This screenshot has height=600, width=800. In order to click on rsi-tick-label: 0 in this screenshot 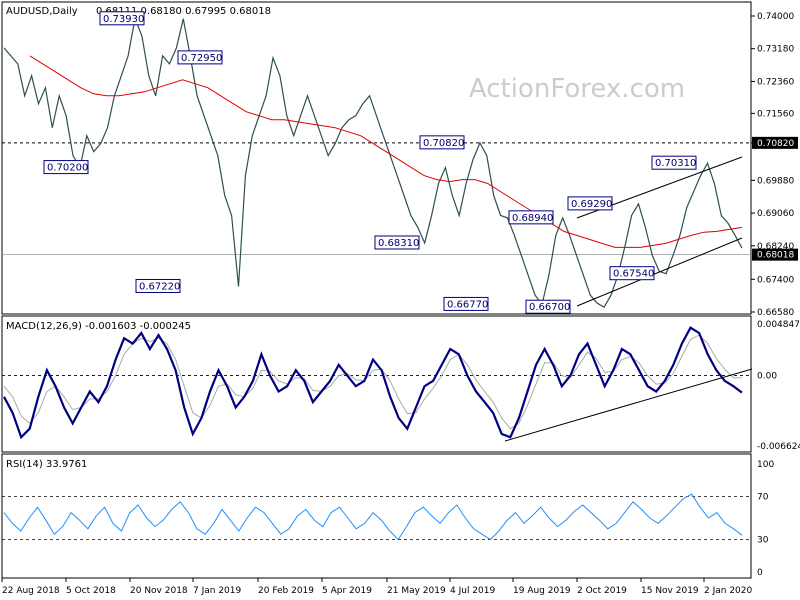, I will do `click(760, 573)`.